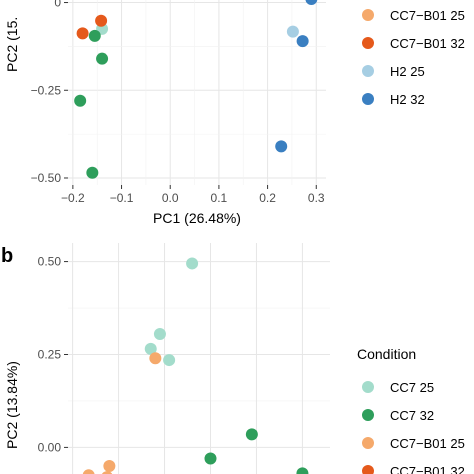  Describe the element at coordinates (412, 387) in the screenshot. I see `legend-label-cc7-25: CC7 25` at that location.